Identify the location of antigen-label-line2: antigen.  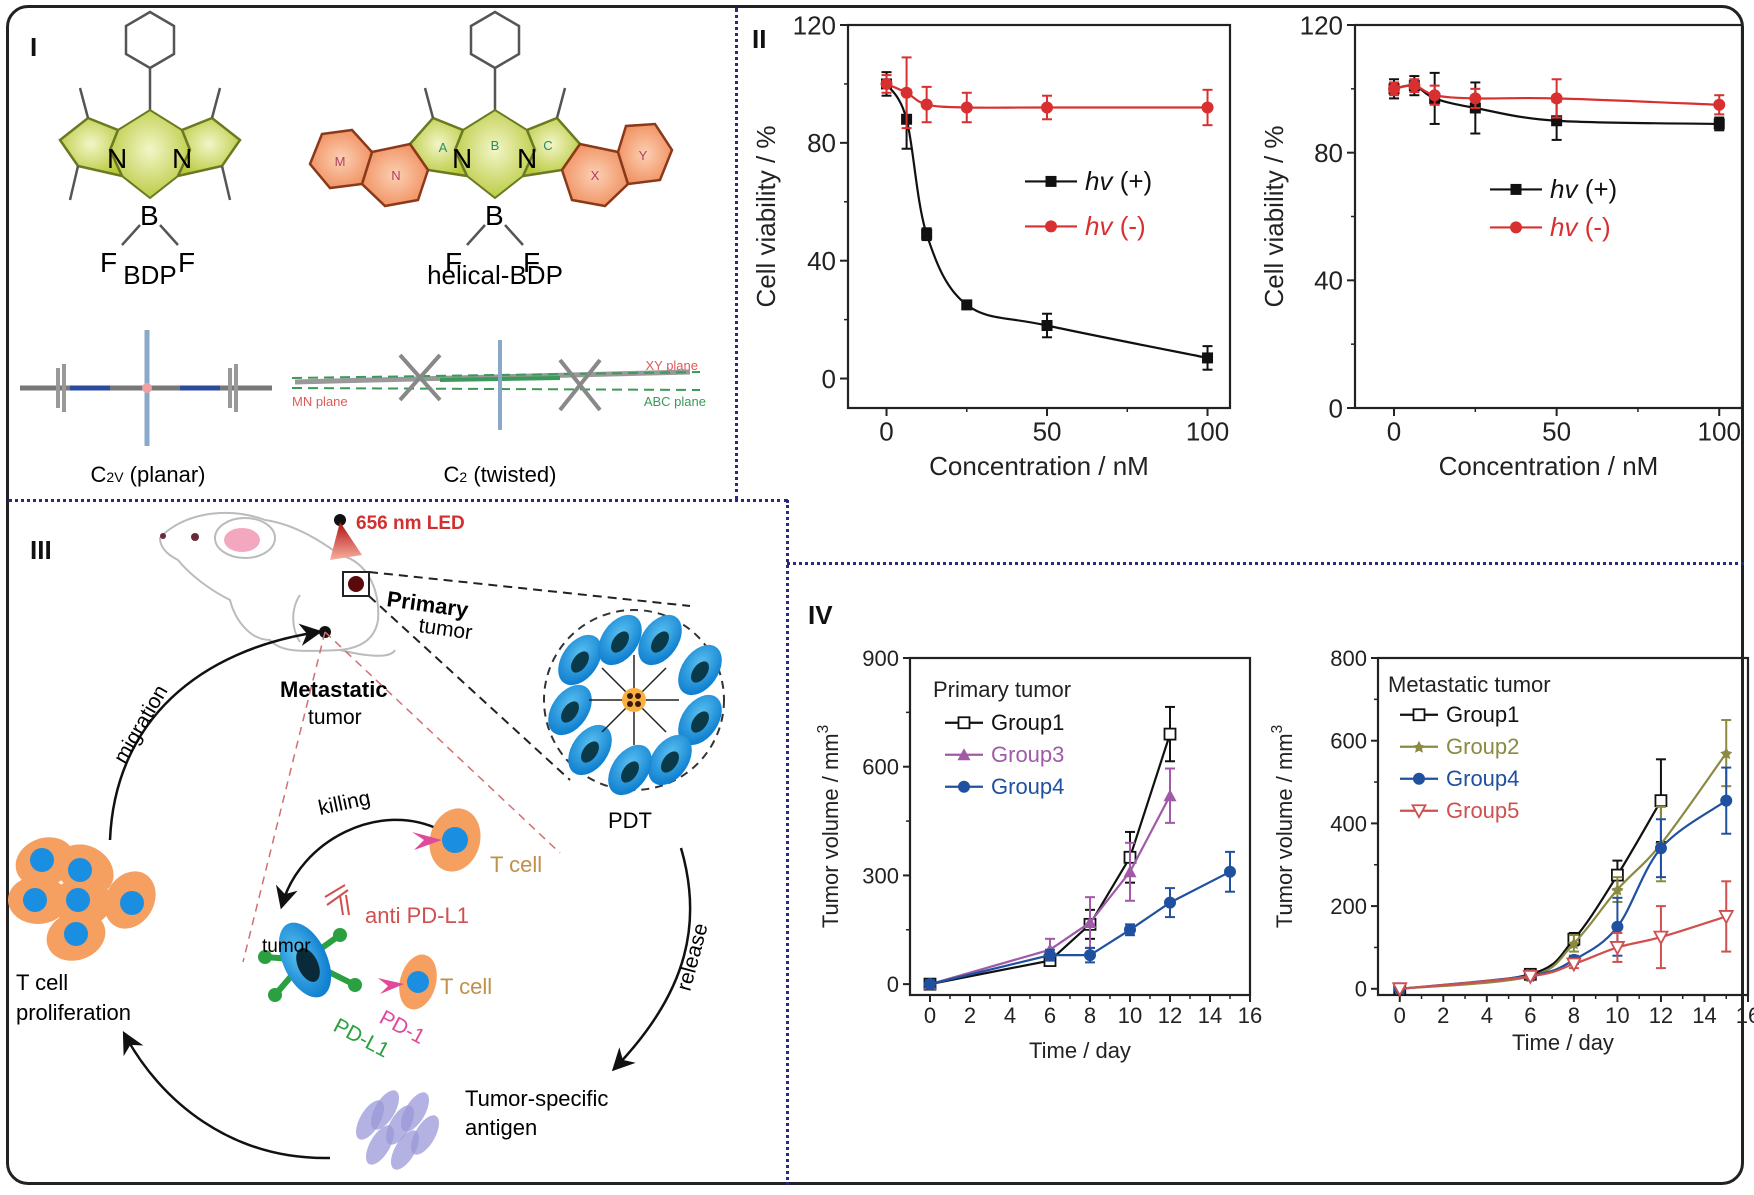
(501, 1127).